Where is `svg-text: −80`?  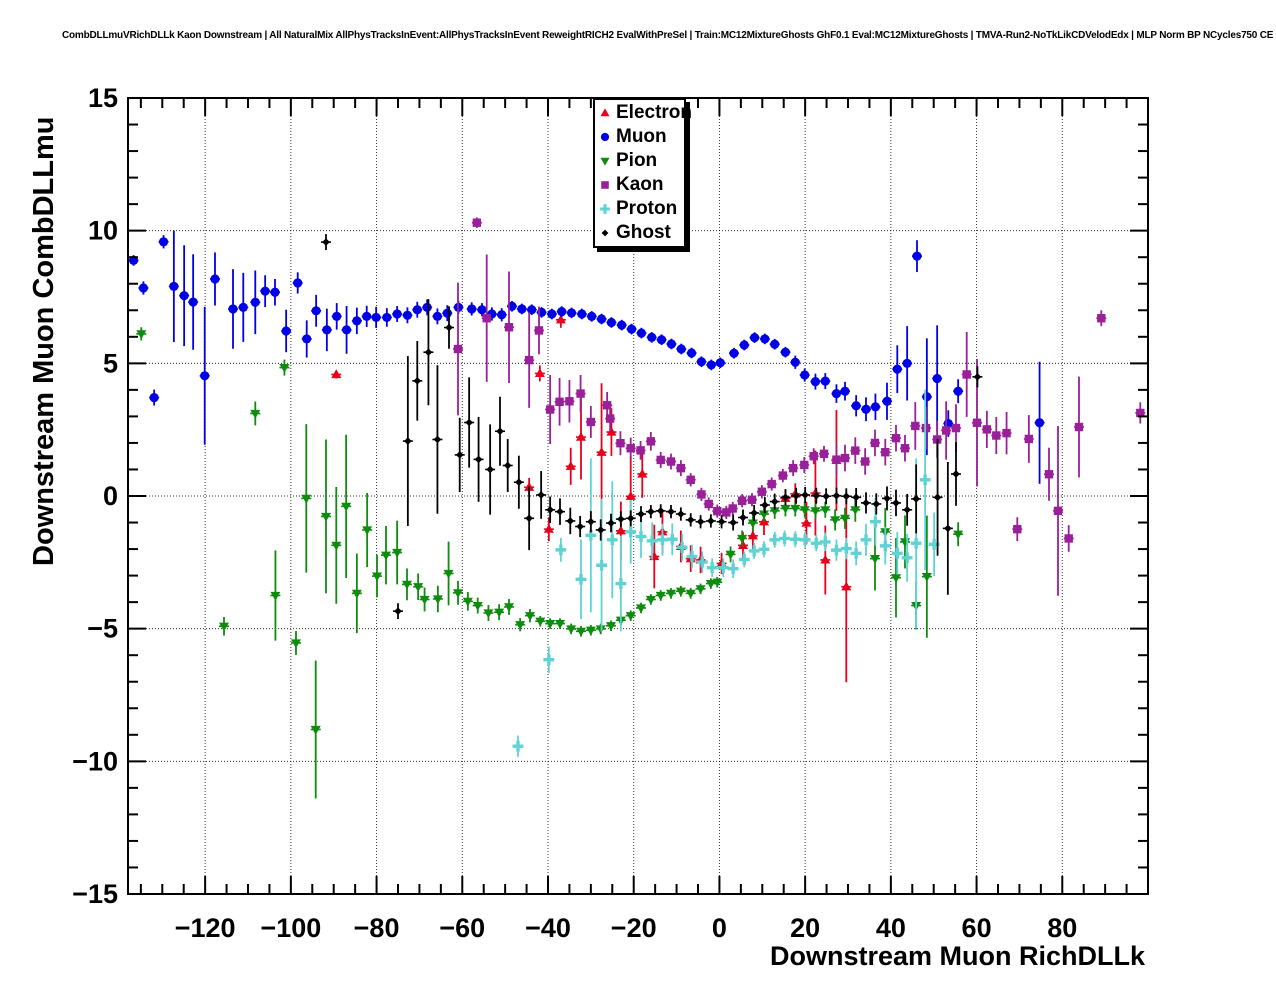
svg-text: −80 is located at coordinates (377, 928).